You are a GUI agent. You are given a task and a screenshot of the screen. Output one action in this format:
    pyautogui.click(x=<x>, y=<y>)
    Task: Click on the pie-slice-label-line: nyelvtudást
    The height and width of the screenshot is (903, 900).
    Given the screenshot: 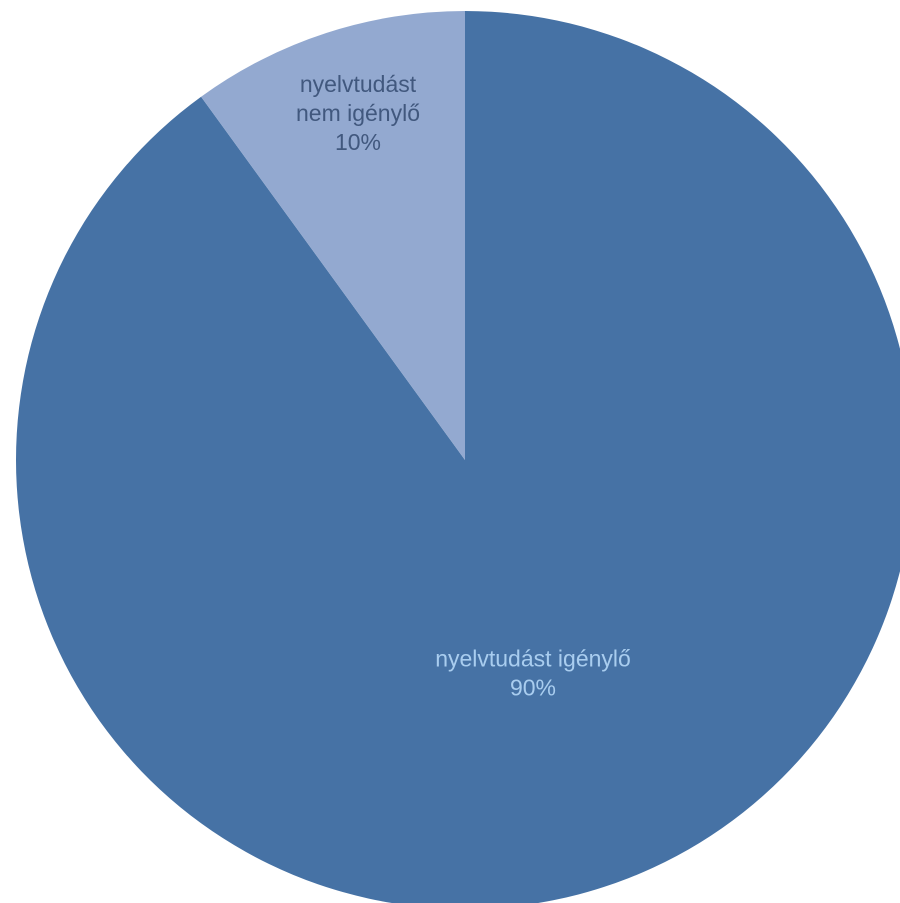 What is the action you would take?
    pyautogui.click(x=358, y=84)
    